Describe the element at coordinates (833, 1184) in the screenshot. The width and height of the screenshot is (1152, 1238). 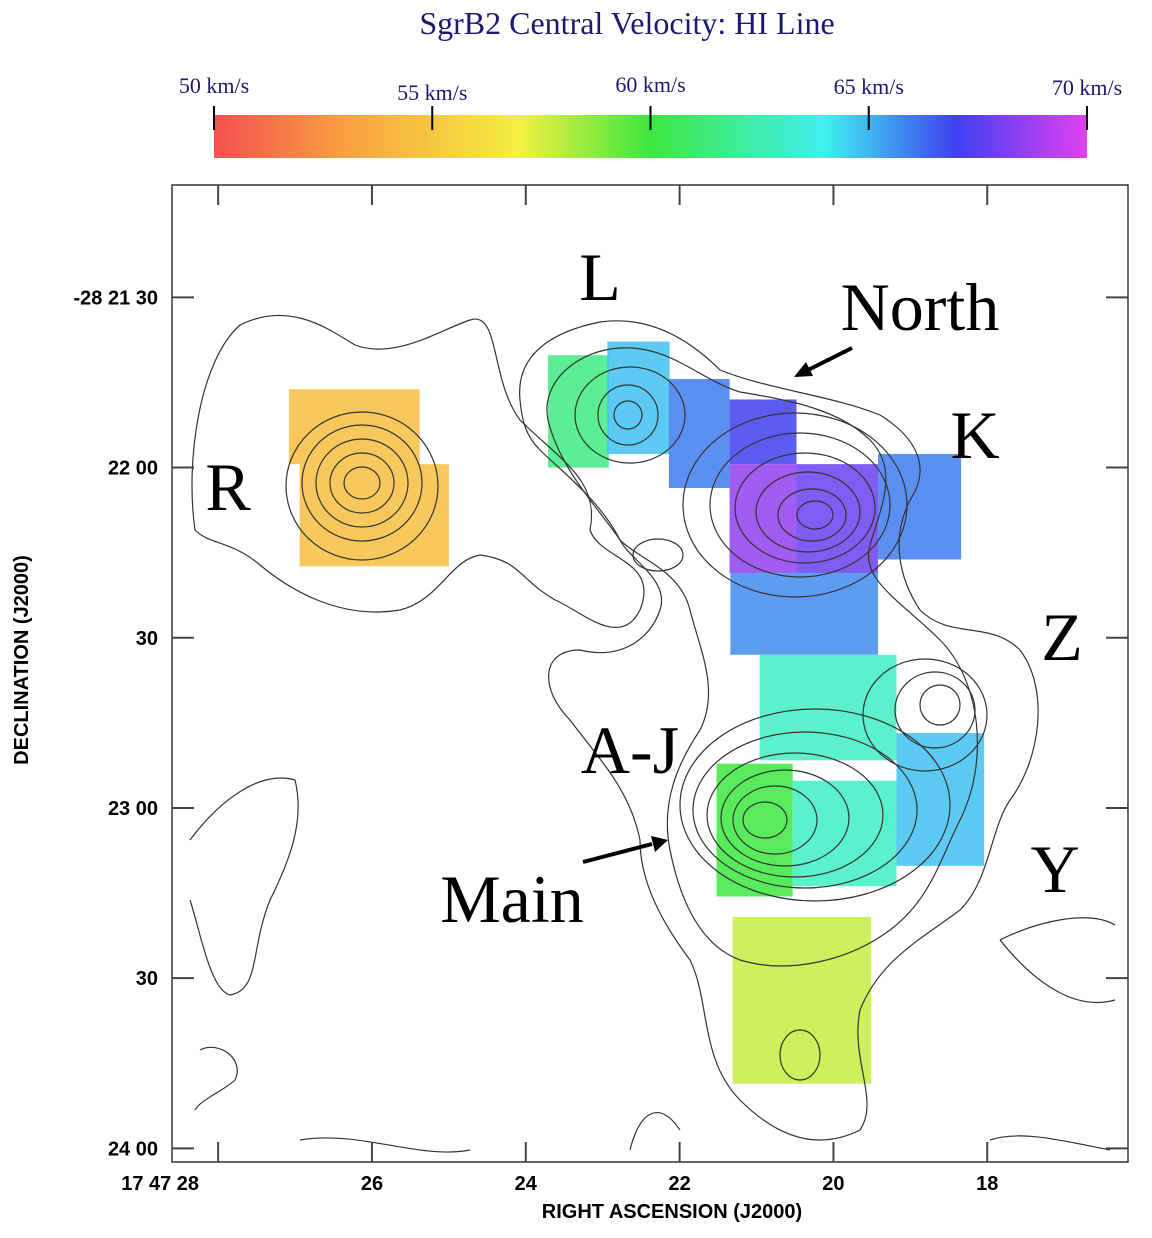
I see `x-tick-label: 20` at that location.